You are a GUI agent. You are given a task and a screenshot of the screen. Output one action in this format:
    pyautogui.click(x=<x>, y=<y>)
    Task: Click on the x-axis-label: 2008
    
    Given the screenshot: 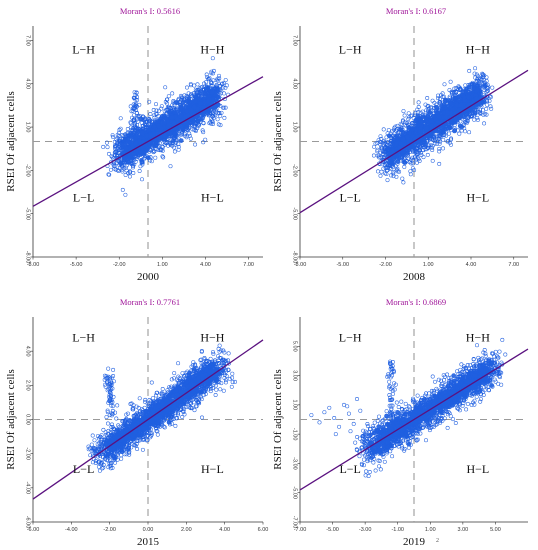 What is the action you would take?
    pyautogui.click(x=414, y=277)
    